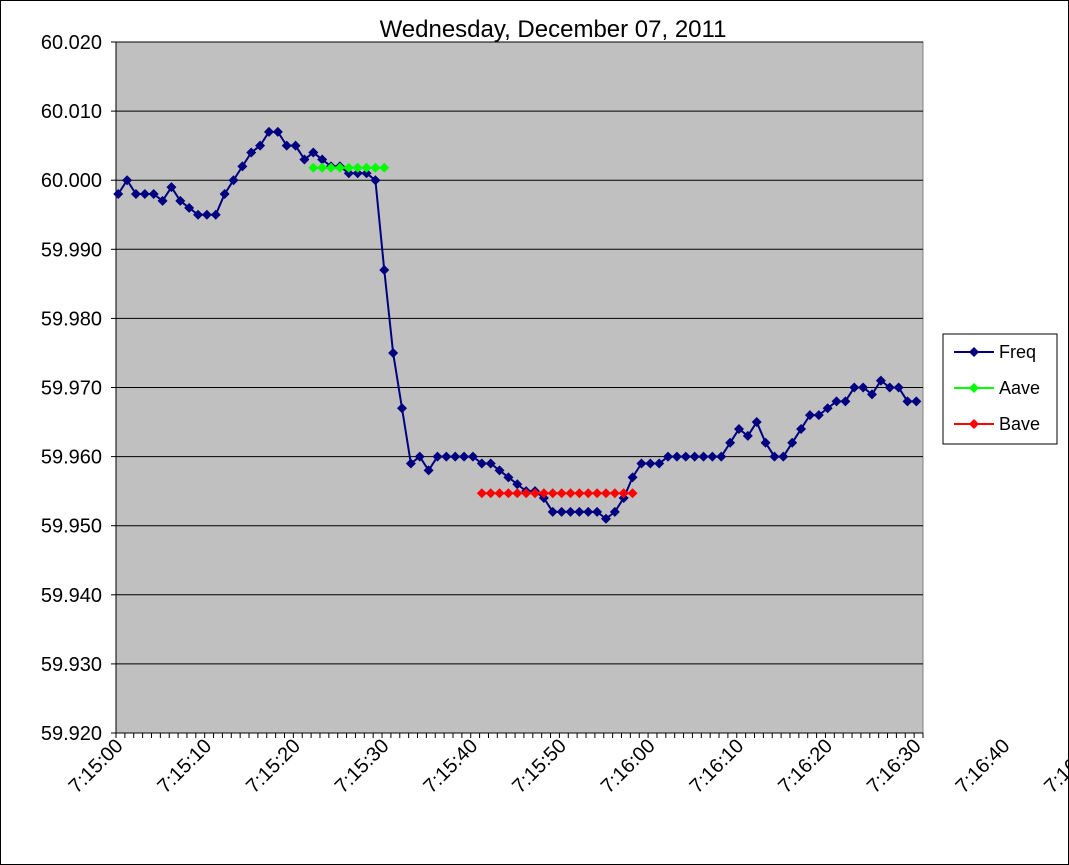 The image size is (1069, 865). Describe the element at coordinates (71, 319) in the screenshot. I see `y-tick-label: 59.980` at that location.